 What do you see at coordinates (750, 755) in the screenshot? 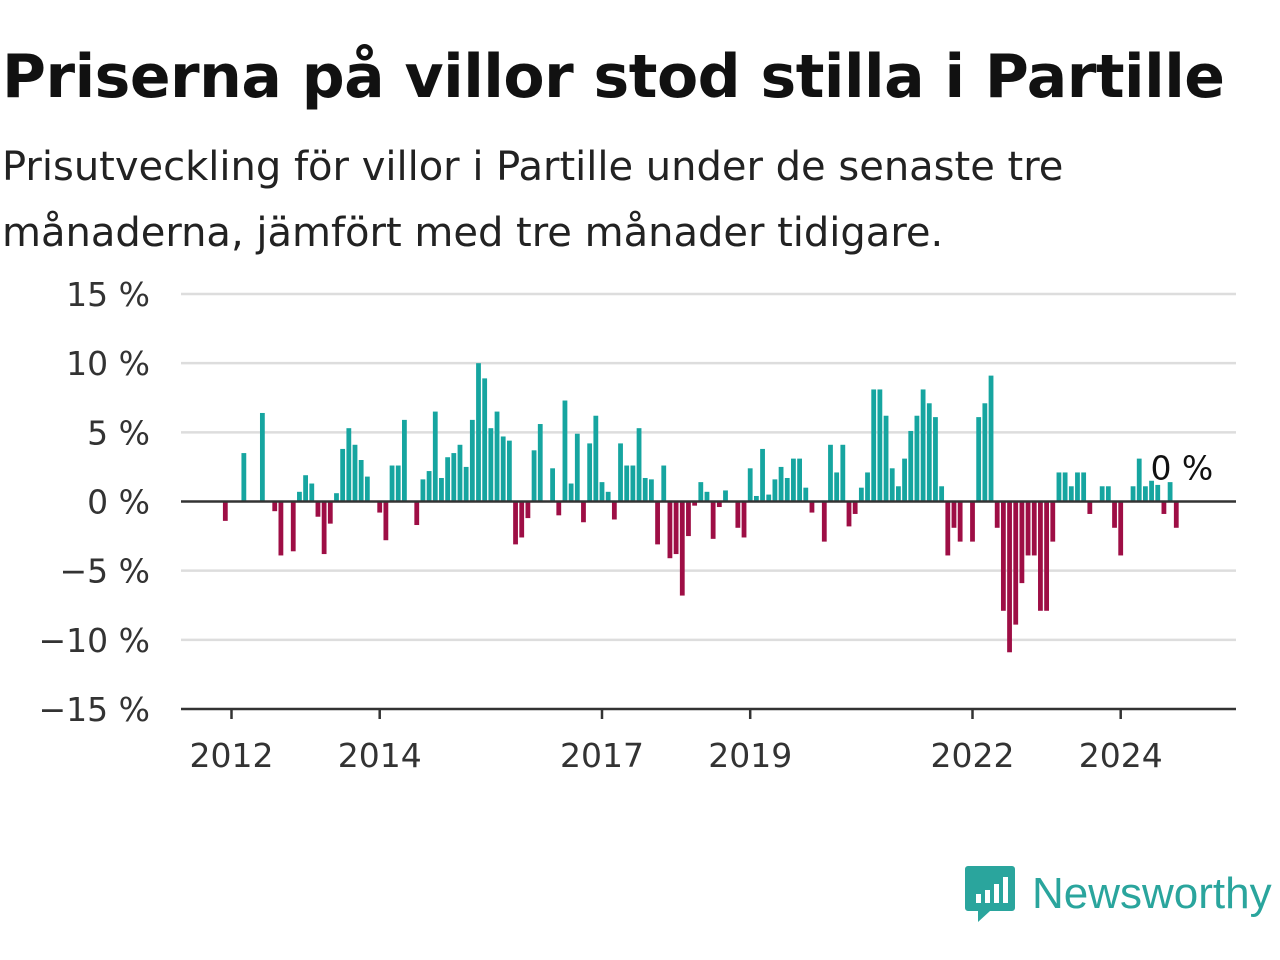
I see `x-tick-label: 2019` at bounding box center [750, 755].